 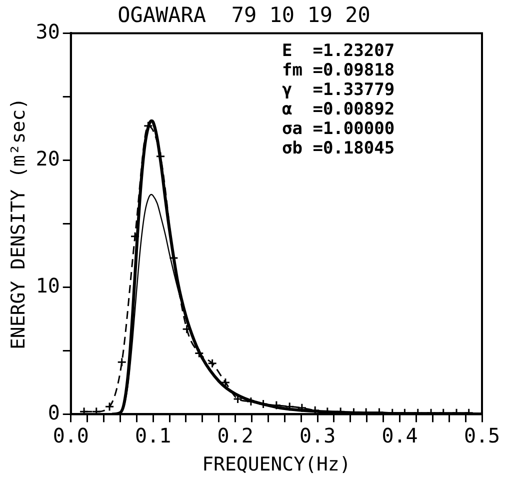 I want to click on x-tick-label: 0.0, so click(x=70, y=435).